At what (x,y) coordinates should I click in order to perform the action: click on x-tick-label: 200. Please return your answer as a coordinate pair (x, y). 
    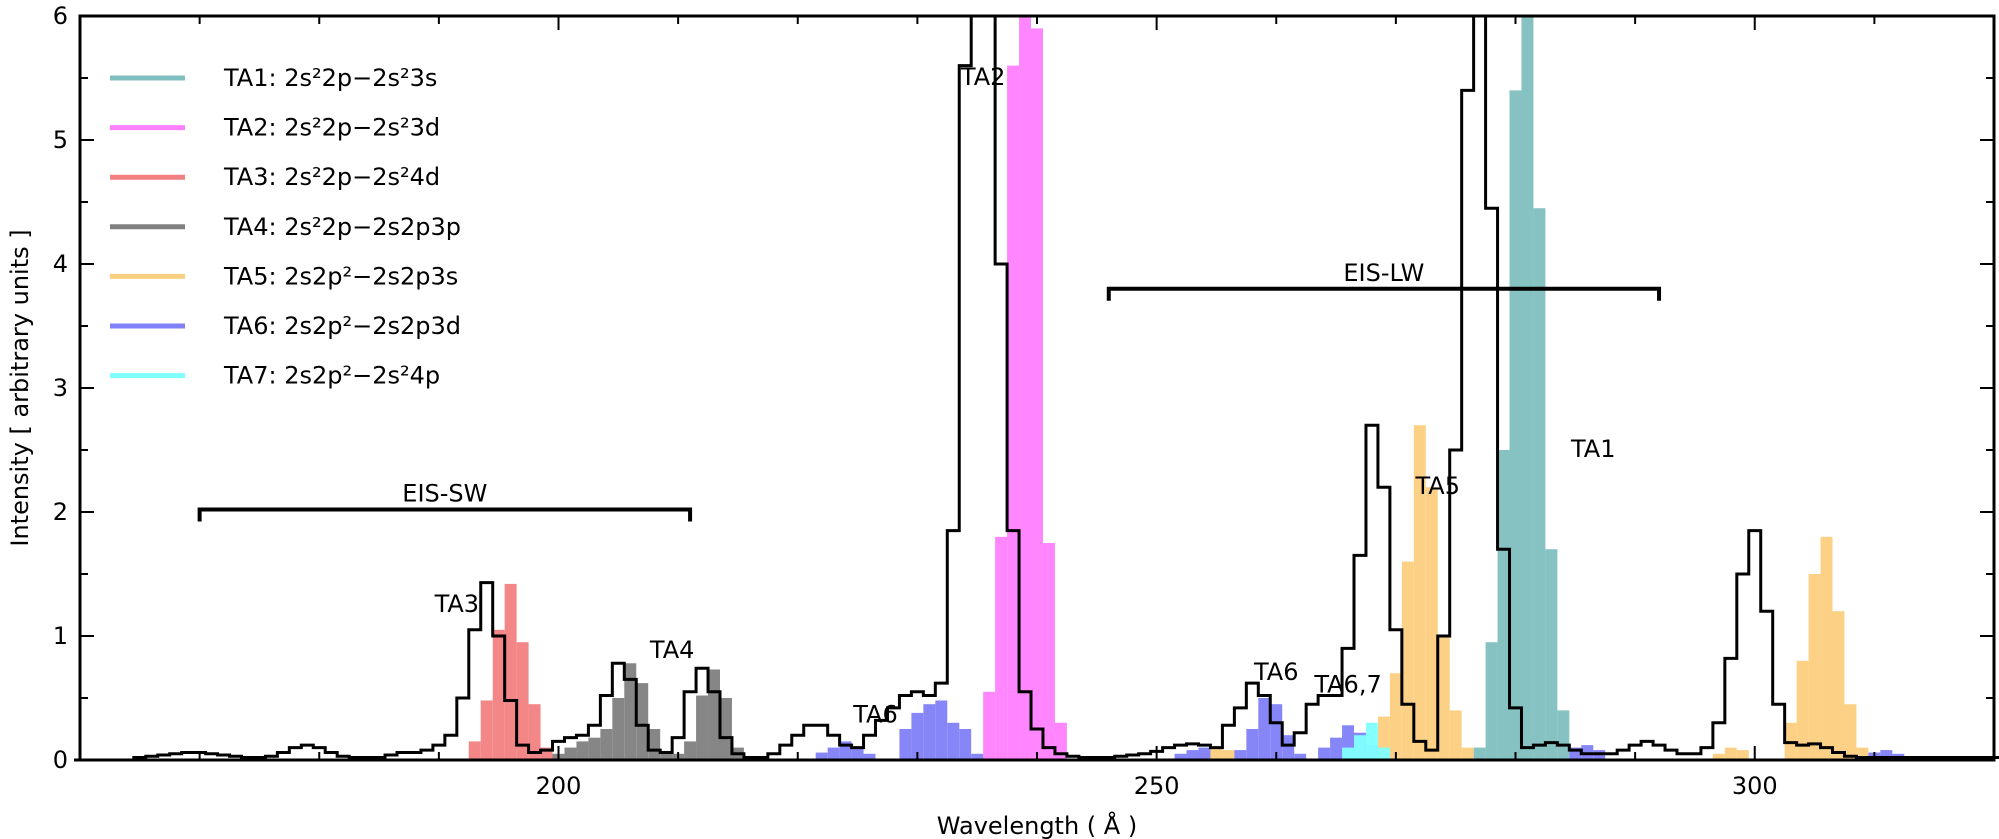
    Looking at the image, I should click on (559, 786).